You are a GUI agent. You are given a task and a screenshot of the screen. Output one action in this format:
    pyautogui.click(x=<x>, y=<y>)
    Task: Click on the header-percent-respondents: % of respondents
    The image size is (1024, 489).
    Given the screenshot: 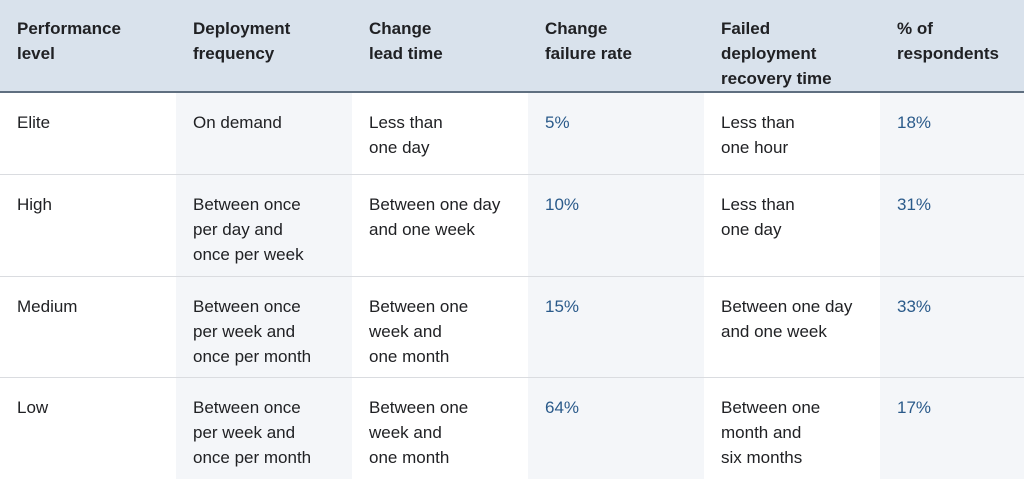 What is the action you would take?
    pyautogui.click(x=952, y=46)
    